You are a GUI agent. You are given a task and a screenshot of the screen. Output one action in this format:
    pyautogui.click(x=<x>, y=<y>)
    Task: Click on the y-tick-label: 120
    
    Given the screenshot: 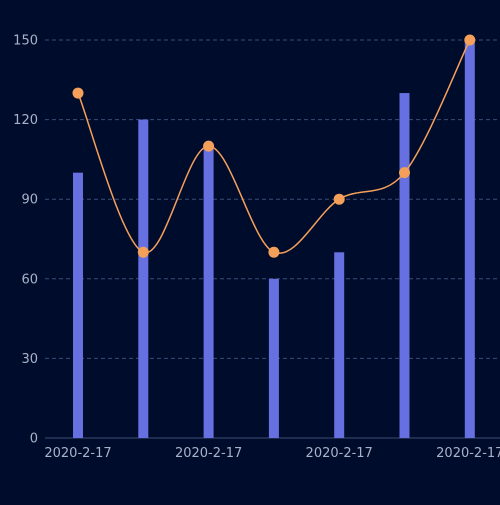 What is the action you would take?
    pyautogui.click(x=25, y=120)
    